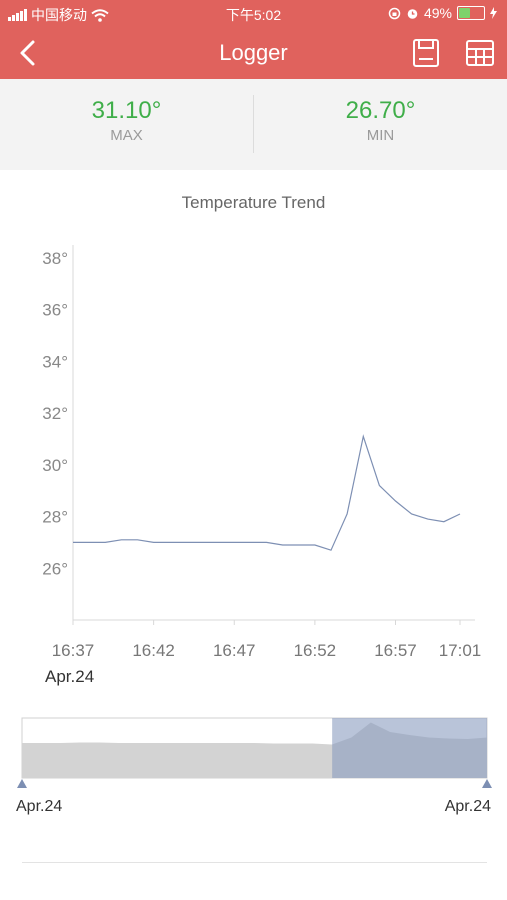 This screenshot has height=900, width=507. I want to click on page-title: Logger, so click(253, 52).